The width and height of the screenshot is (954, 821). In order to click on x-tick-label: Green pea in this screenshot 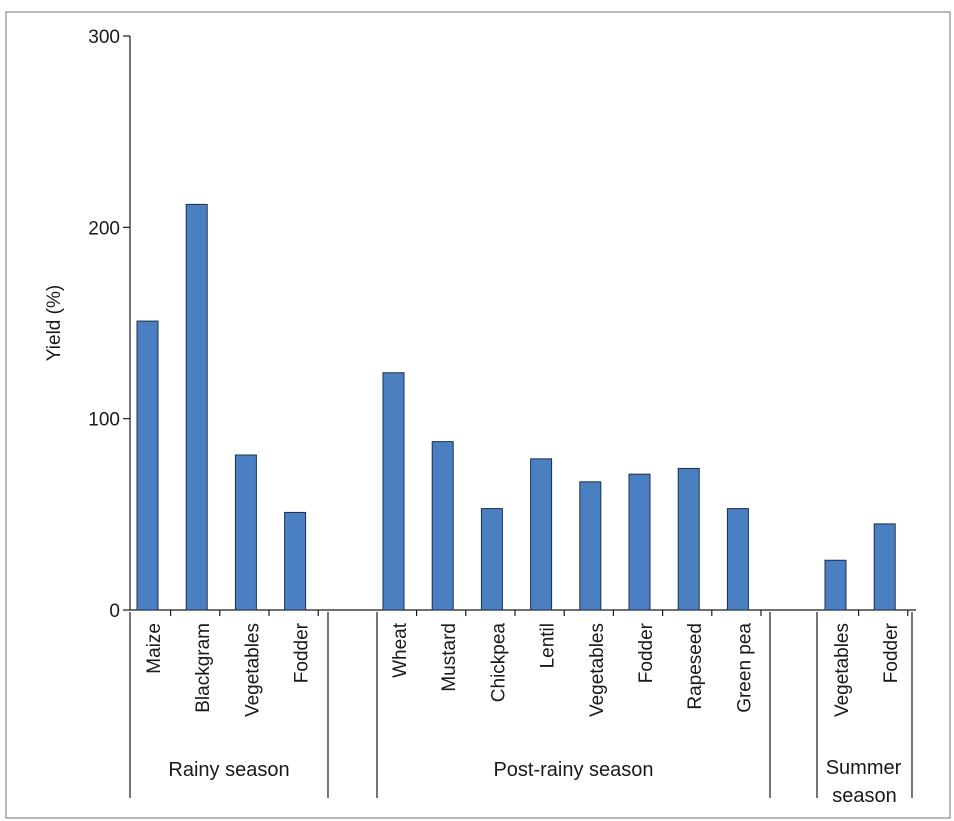, I will do `click(744, 668)`.